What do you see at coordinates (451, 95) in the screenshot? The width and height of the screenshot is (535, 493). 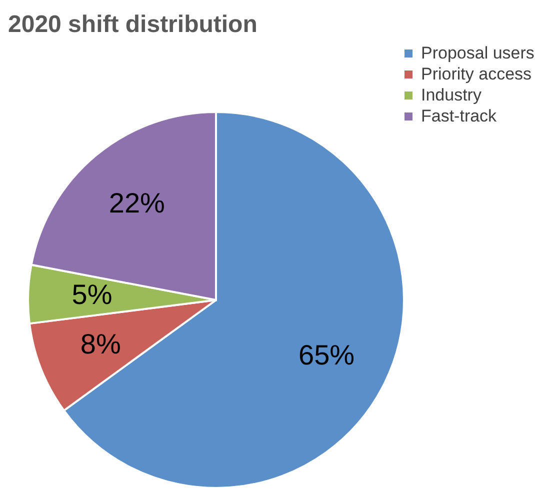 I see `legend-label: Industry` at bounding box center [451, 95].